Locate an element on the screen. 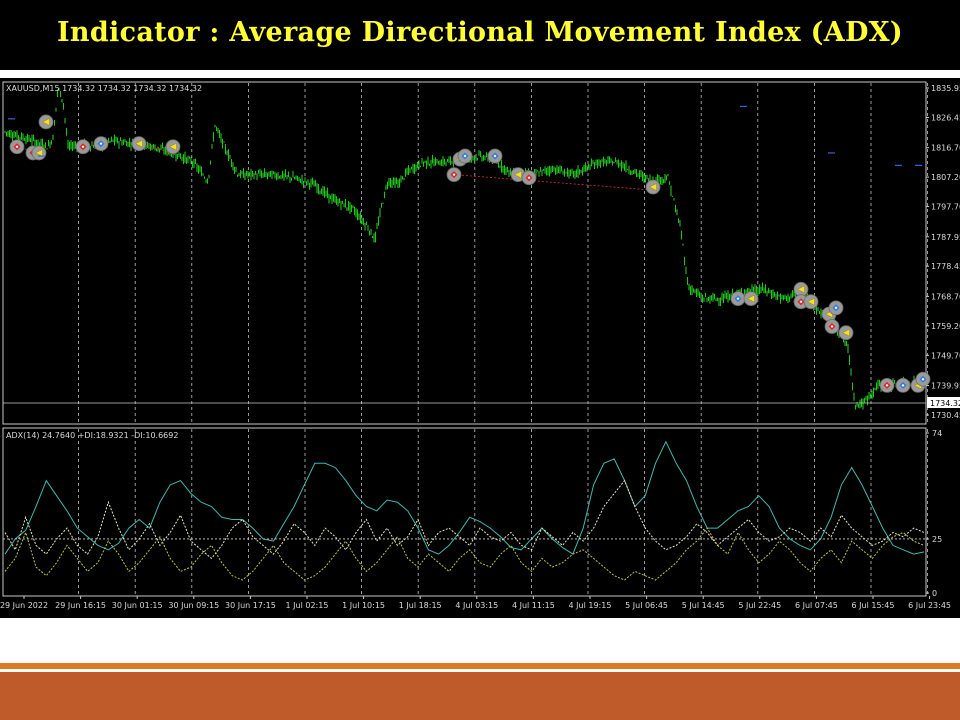 This screenshot has width=960, height=720. price-axis-label: 1816.70 is located at coordinates (945, 148).